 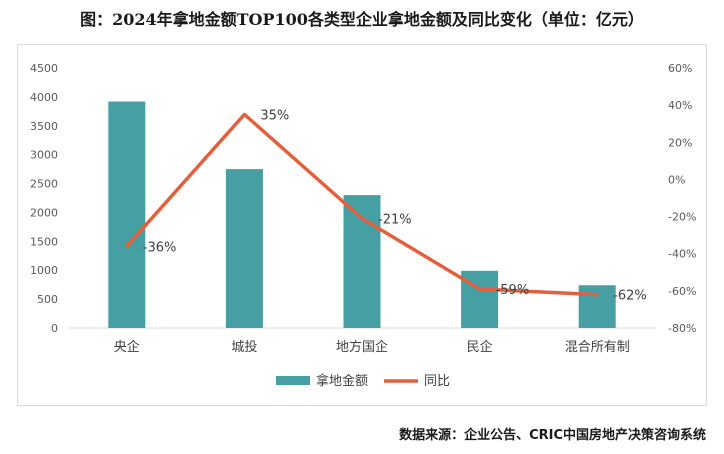 What do you see at coordinates (44, 97) in the screenshot?
I see `y-left-tick-label: 4000` at bounding box center [44, 97].